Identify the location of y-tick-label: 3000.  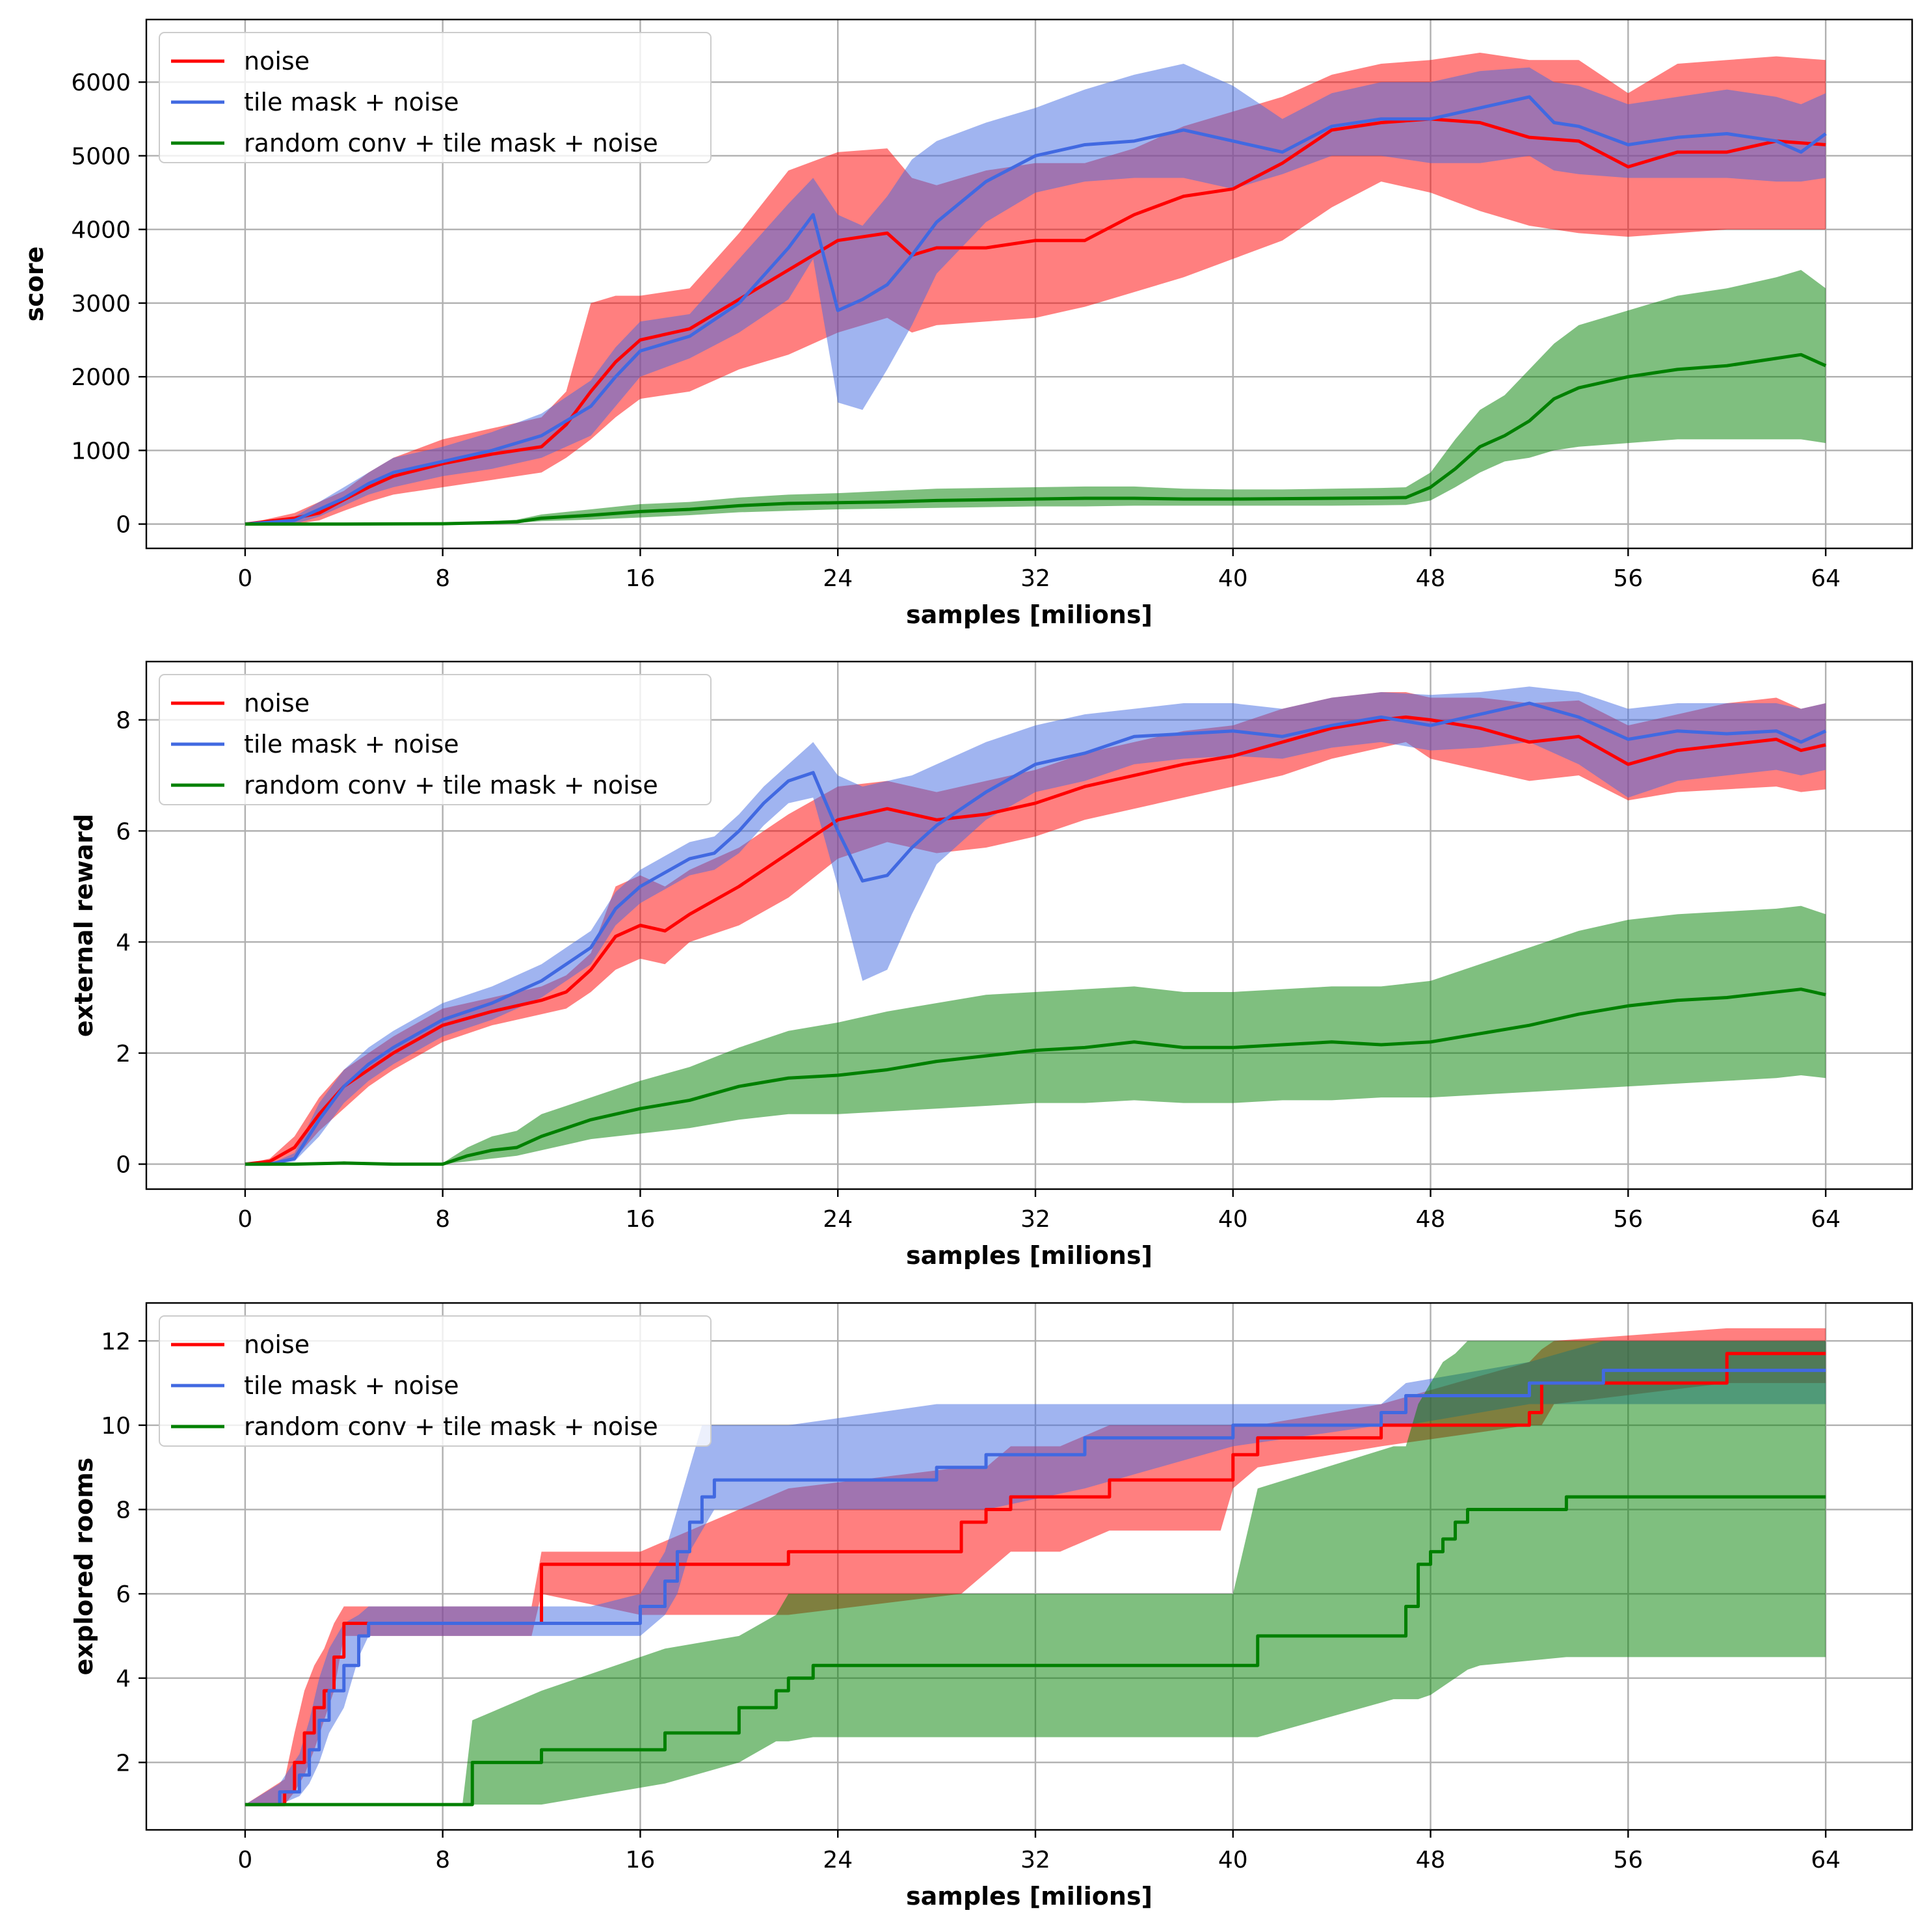
(101, 304).